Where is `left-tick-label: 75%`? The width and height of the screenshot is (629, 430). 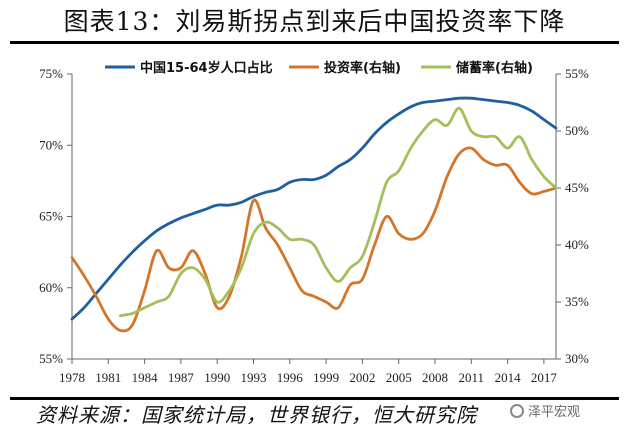
left-tick-label: 75% is located at coordinates (51, 73).